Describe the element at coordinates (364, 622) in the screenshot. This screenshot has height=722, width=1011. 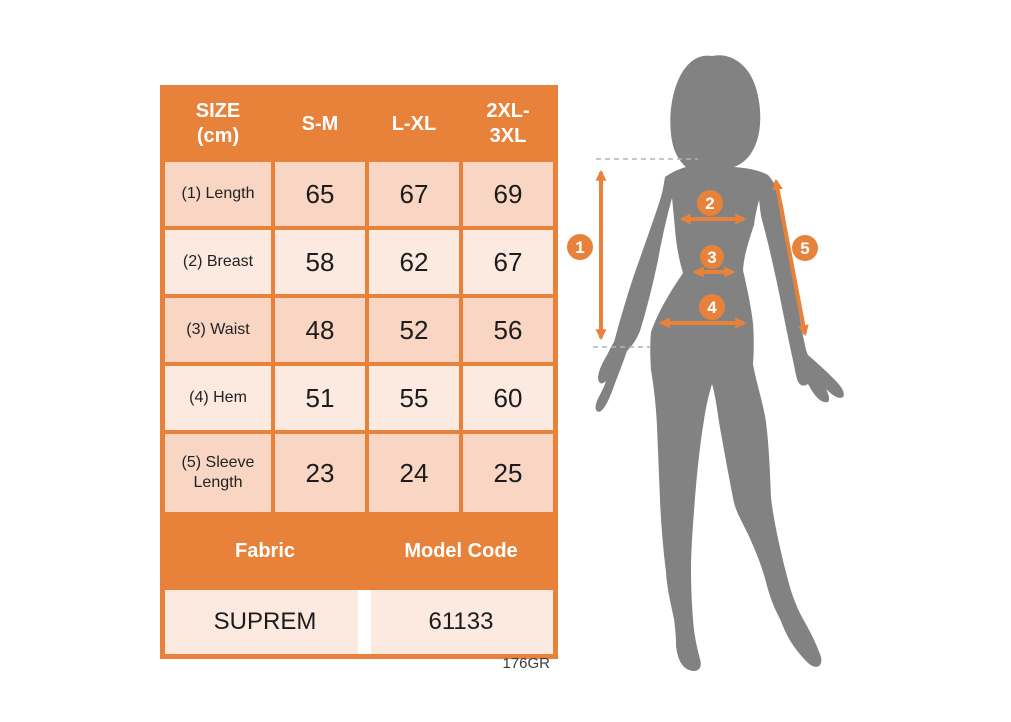
I see `bottom-row-divider` at that location.